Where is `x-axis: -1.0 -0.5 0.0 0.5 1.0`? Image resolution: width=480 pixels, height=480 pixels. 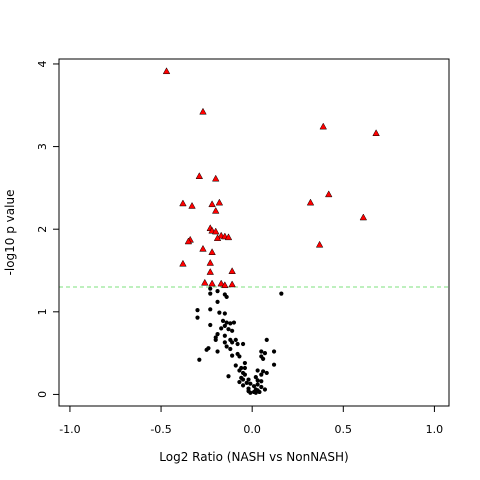 x-axis: -1.0 -0.5 0.0 0.5 1.0 is located at coordinates (251, 420).